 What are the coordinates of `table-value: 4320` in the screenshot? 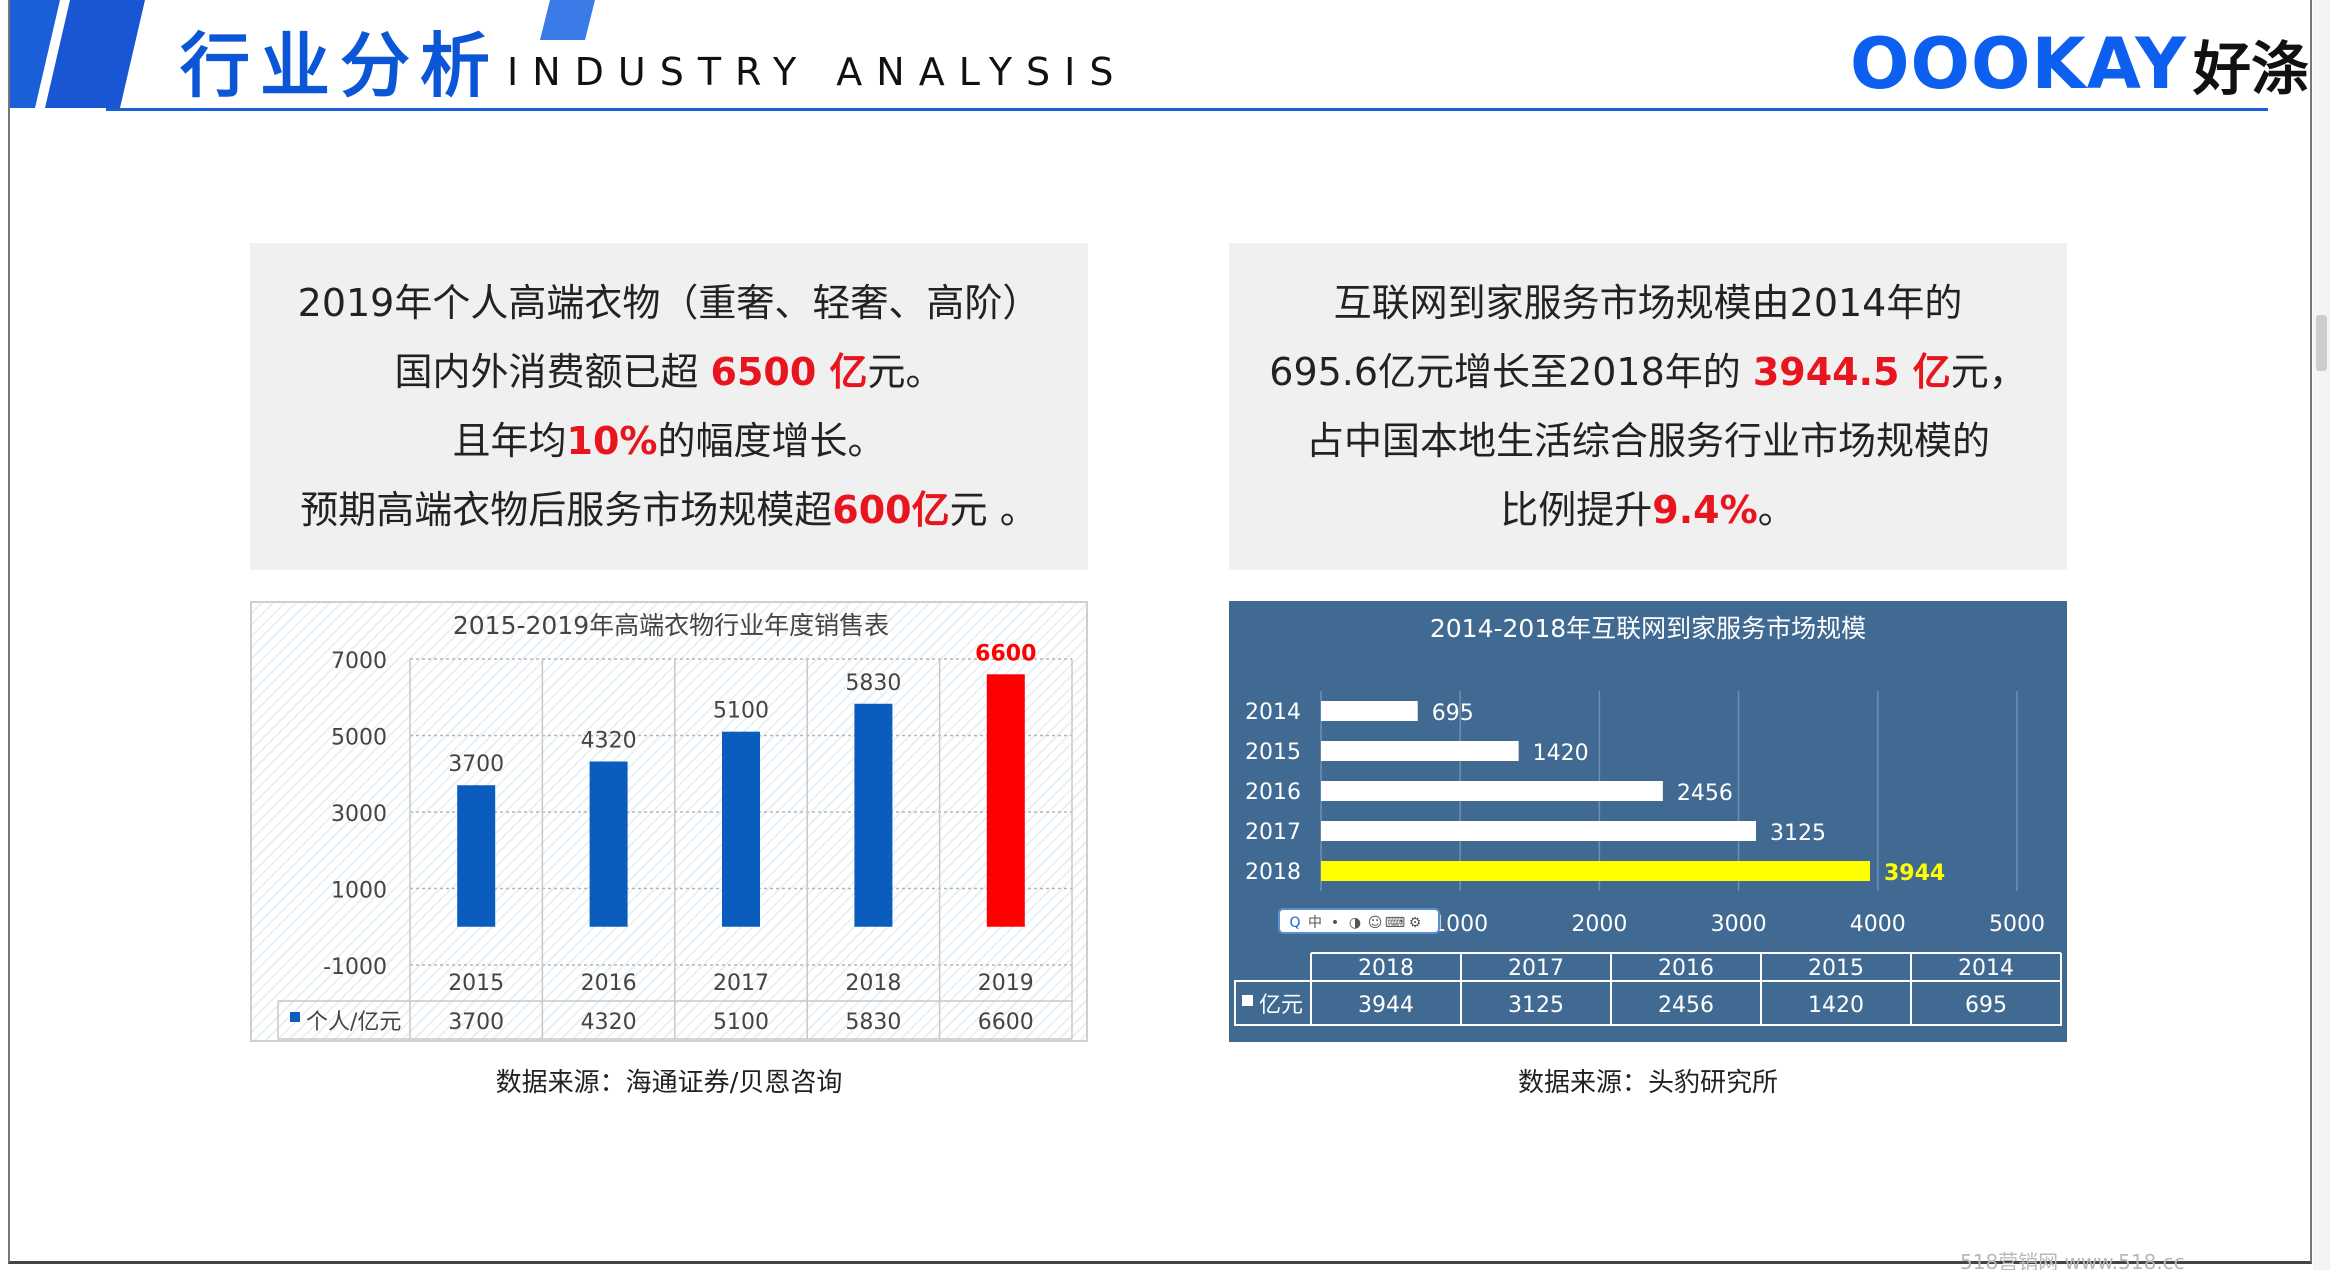 It's located at (609, 1022).